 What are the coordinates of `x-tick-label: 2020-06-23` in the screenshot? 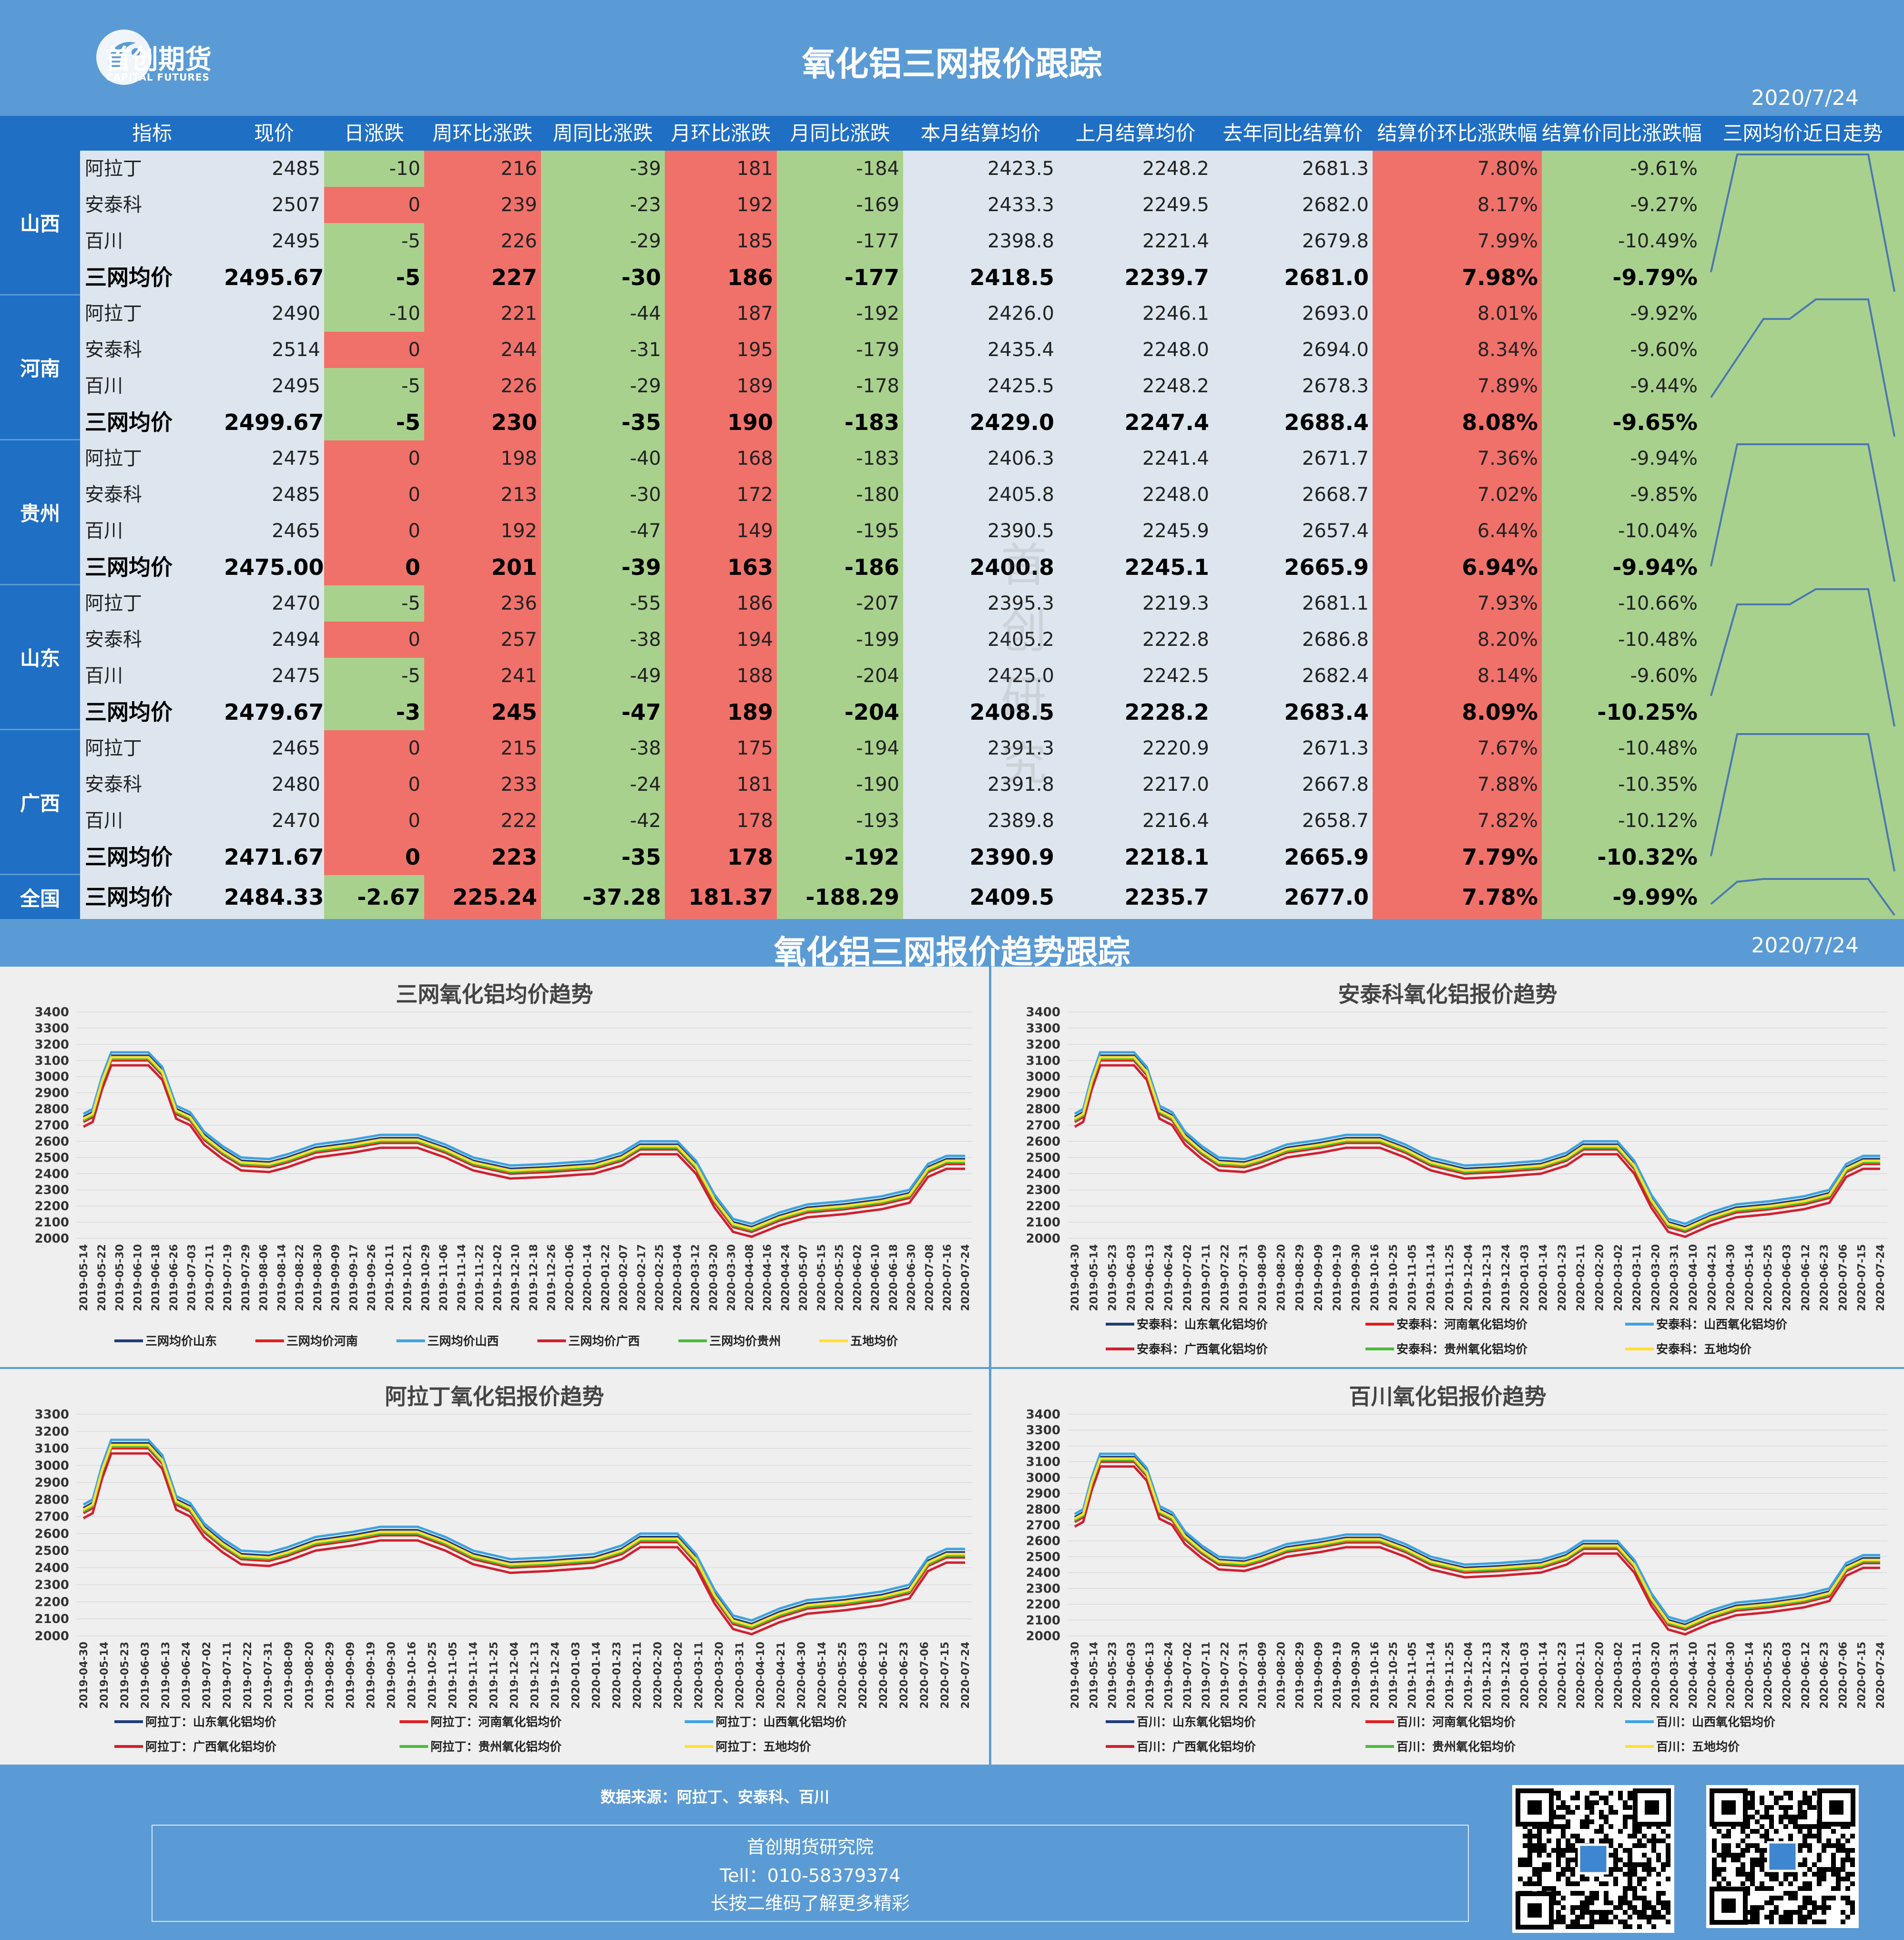 It's located at (904, 1675).